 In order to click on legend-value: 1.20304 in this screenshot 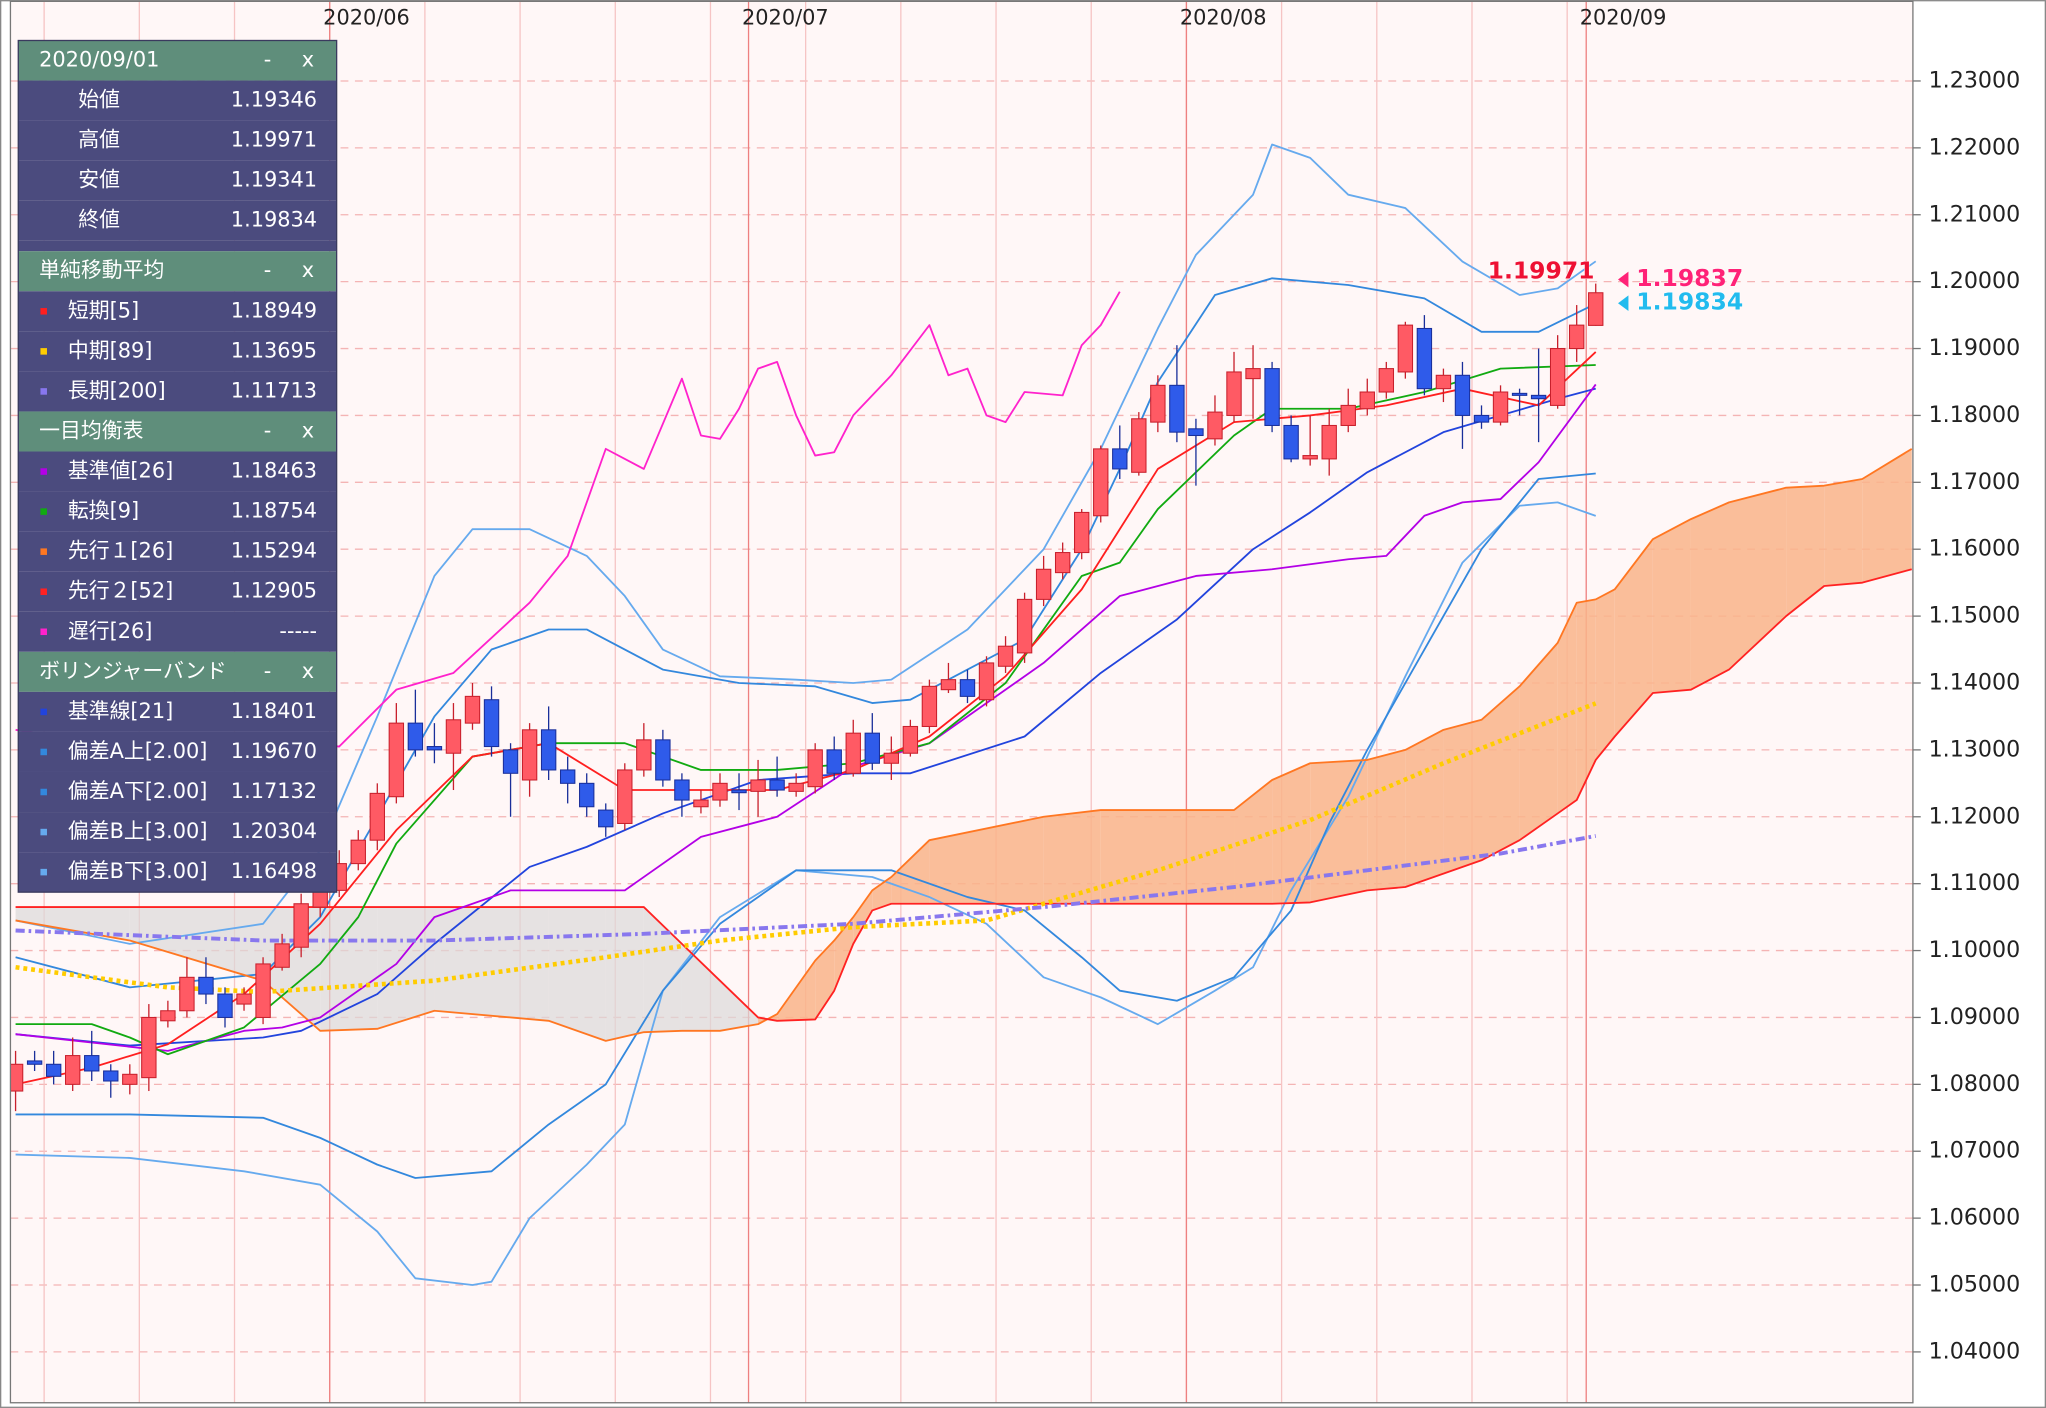, I will do `click(274, 831)`.